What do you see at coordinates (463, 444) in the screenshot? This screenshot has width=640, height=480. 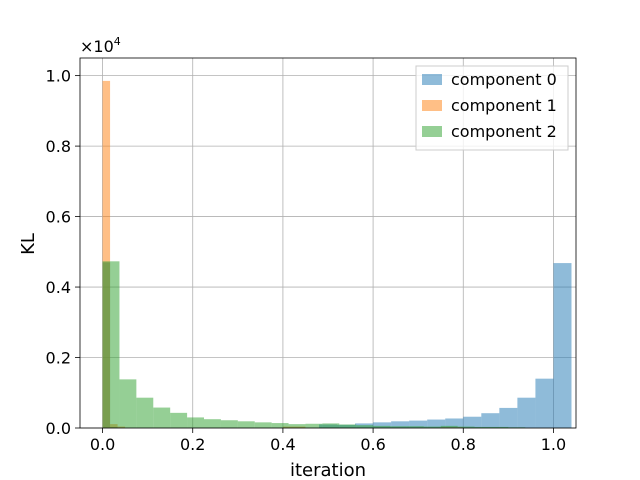 I see `x-tick-label: 0.8` at bounding box center [463, 444].